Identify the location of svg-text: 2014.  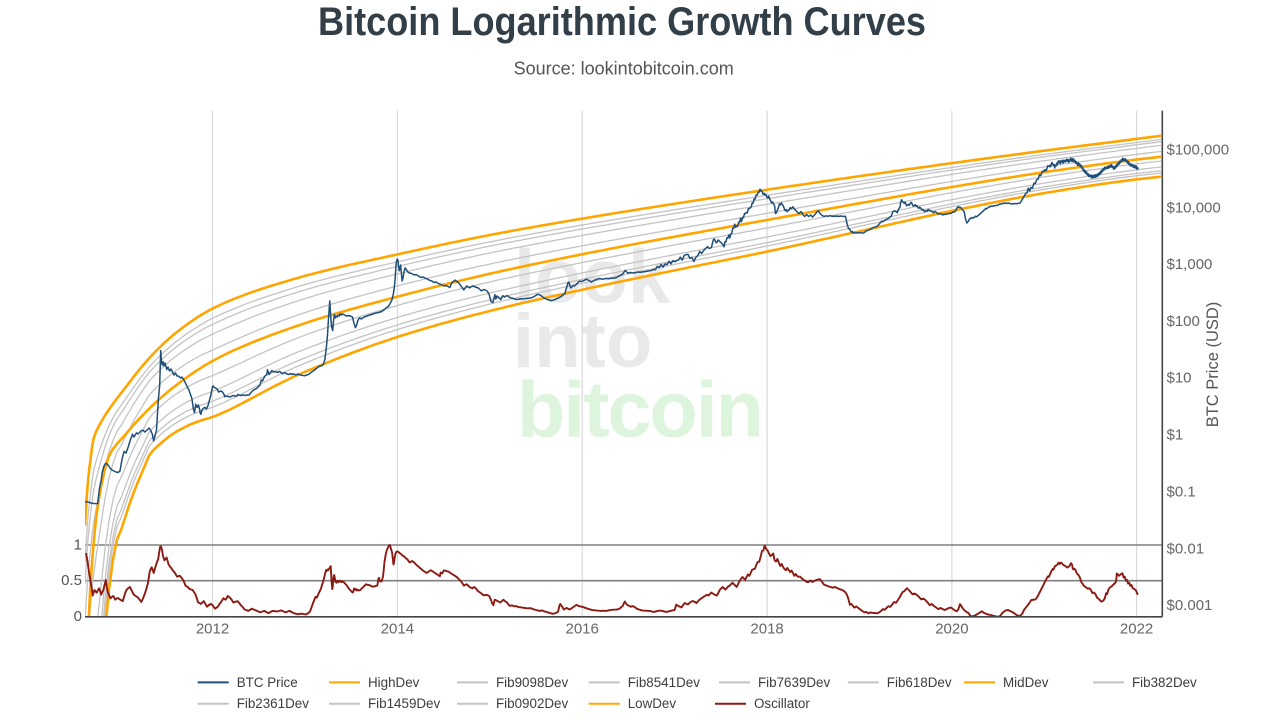
(397, 629).